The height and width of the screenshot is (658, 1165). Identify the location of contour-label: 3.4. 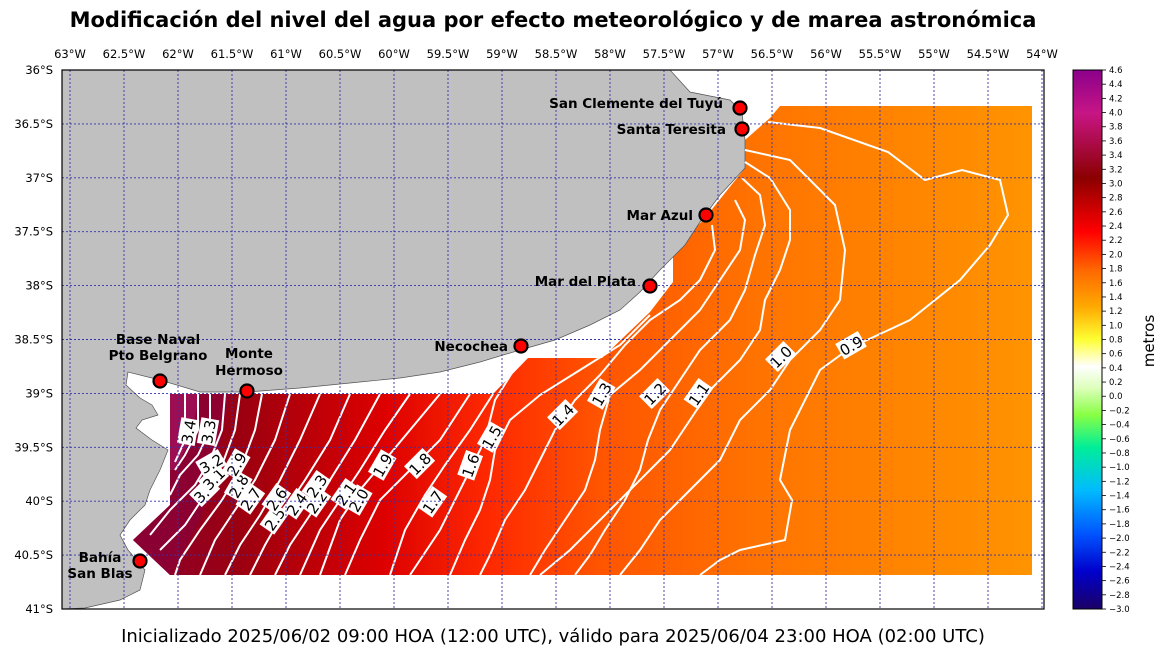
(188, 432).